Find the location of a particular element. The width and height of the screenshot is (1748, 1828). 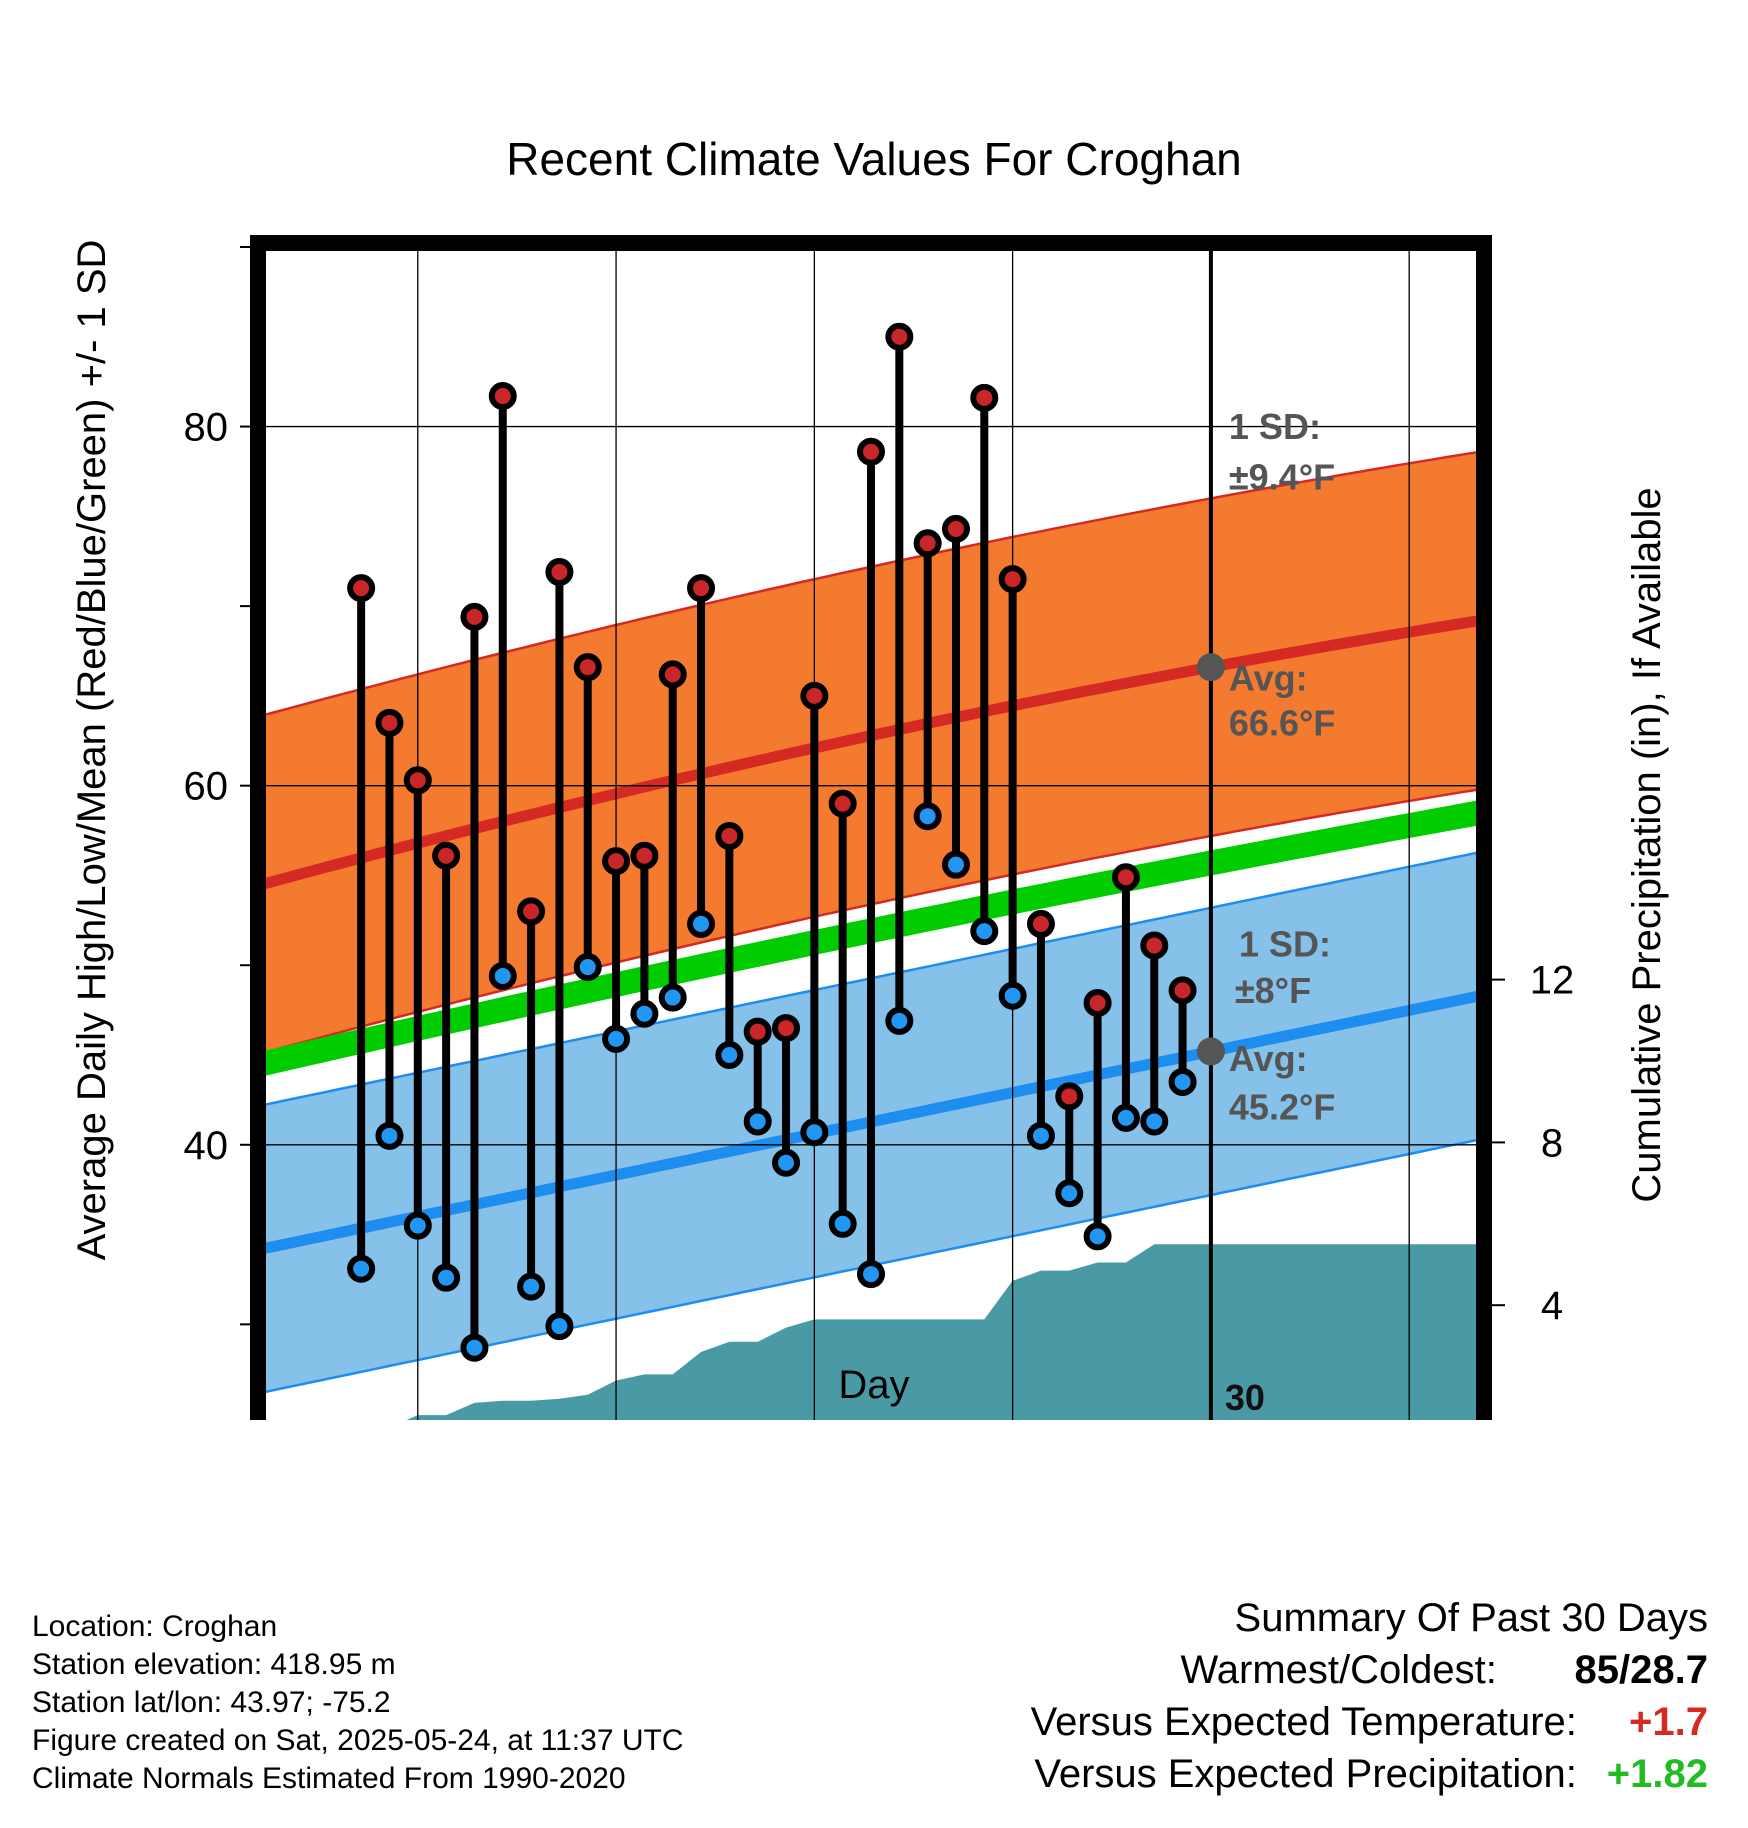

summary-title-text: Summary Of Past 30 Days is located at coordinates (1471, 1618).